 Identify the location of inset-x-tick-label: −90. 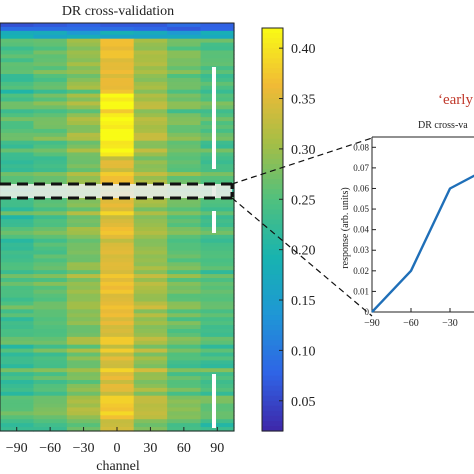
(372, 323).